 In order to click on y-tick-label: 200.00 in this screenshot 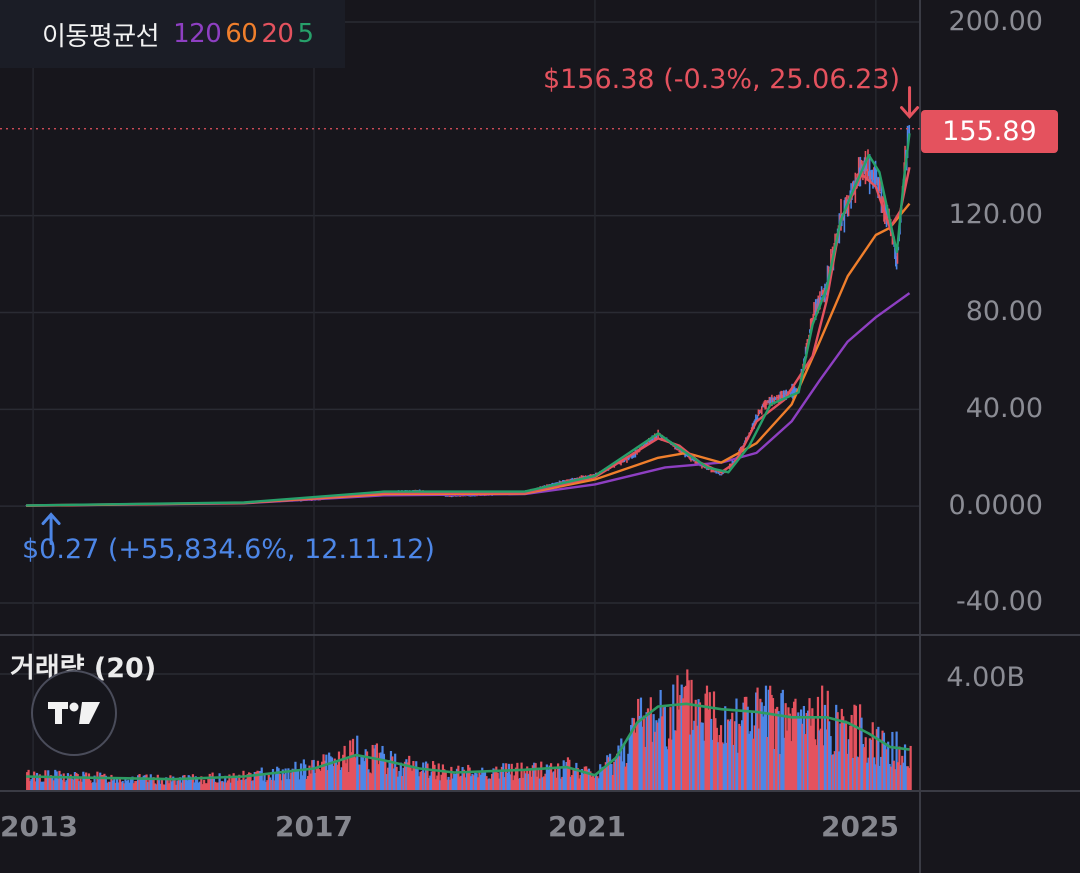, I will do `click(995, 21)`.